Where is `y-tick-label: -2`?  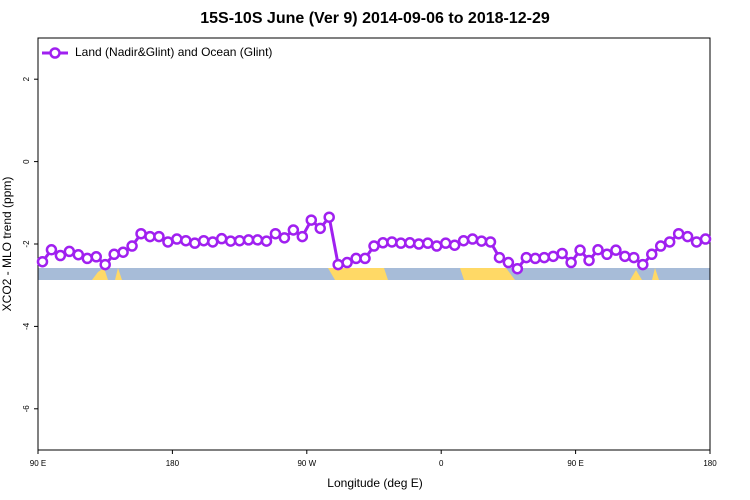
y-tick-label: -2 is located at coordinates (26, 244).